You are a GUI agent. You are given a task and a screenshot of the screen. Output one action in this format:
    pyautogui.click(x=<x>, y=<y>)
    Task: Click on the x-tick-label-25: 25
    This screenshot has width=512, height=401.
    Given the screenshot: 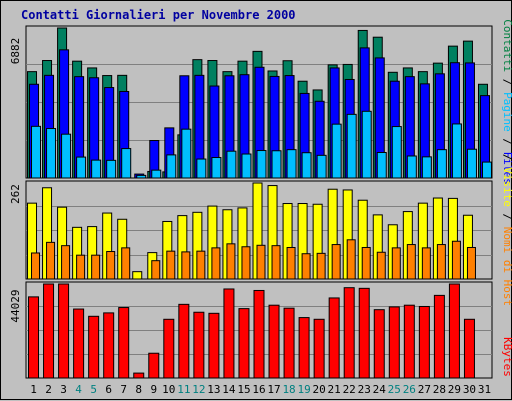 What is the action you would take?
    pyautogui.click(x=394, y=389)
    